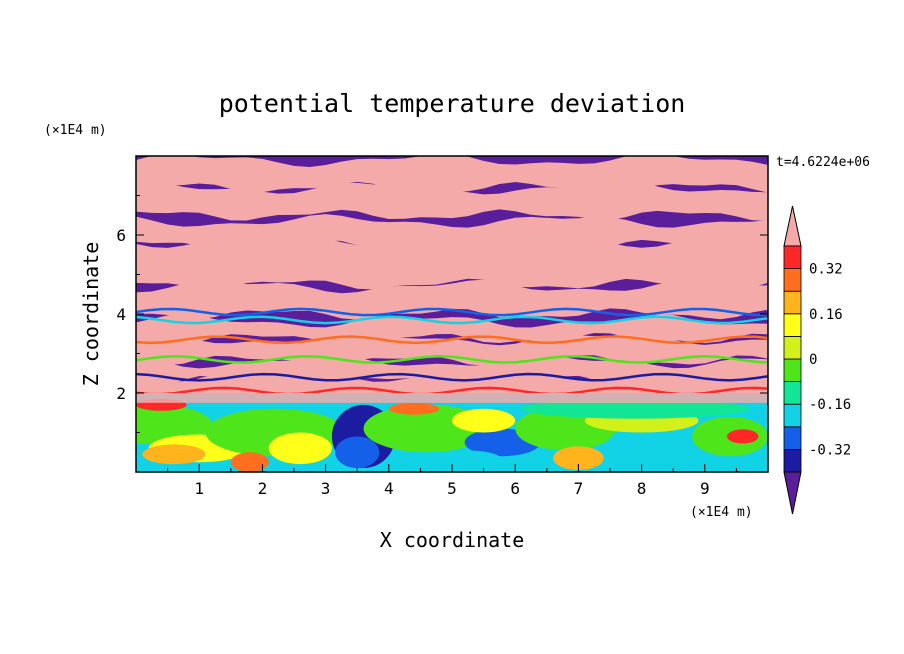  What do you see at coordinates (121, 314) in the screenshot?
I see `y-tick-label: 4` at bounding box center [121, 314].